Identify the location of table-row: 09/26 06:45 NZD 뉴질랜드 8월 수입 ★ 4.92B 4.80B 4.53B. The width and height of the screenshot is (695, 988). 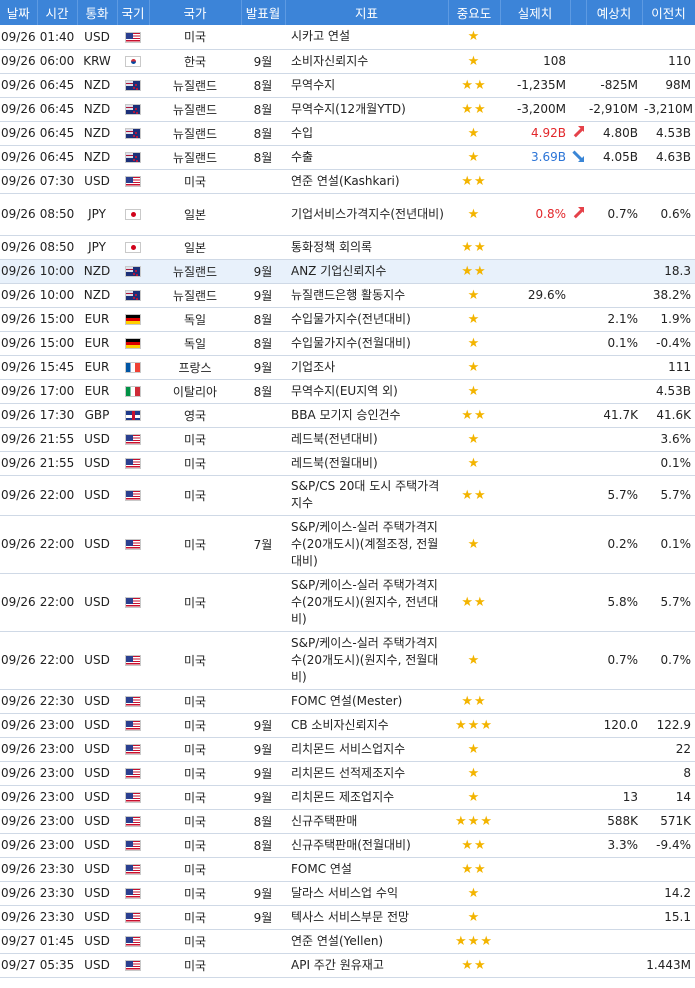
(347, 133).